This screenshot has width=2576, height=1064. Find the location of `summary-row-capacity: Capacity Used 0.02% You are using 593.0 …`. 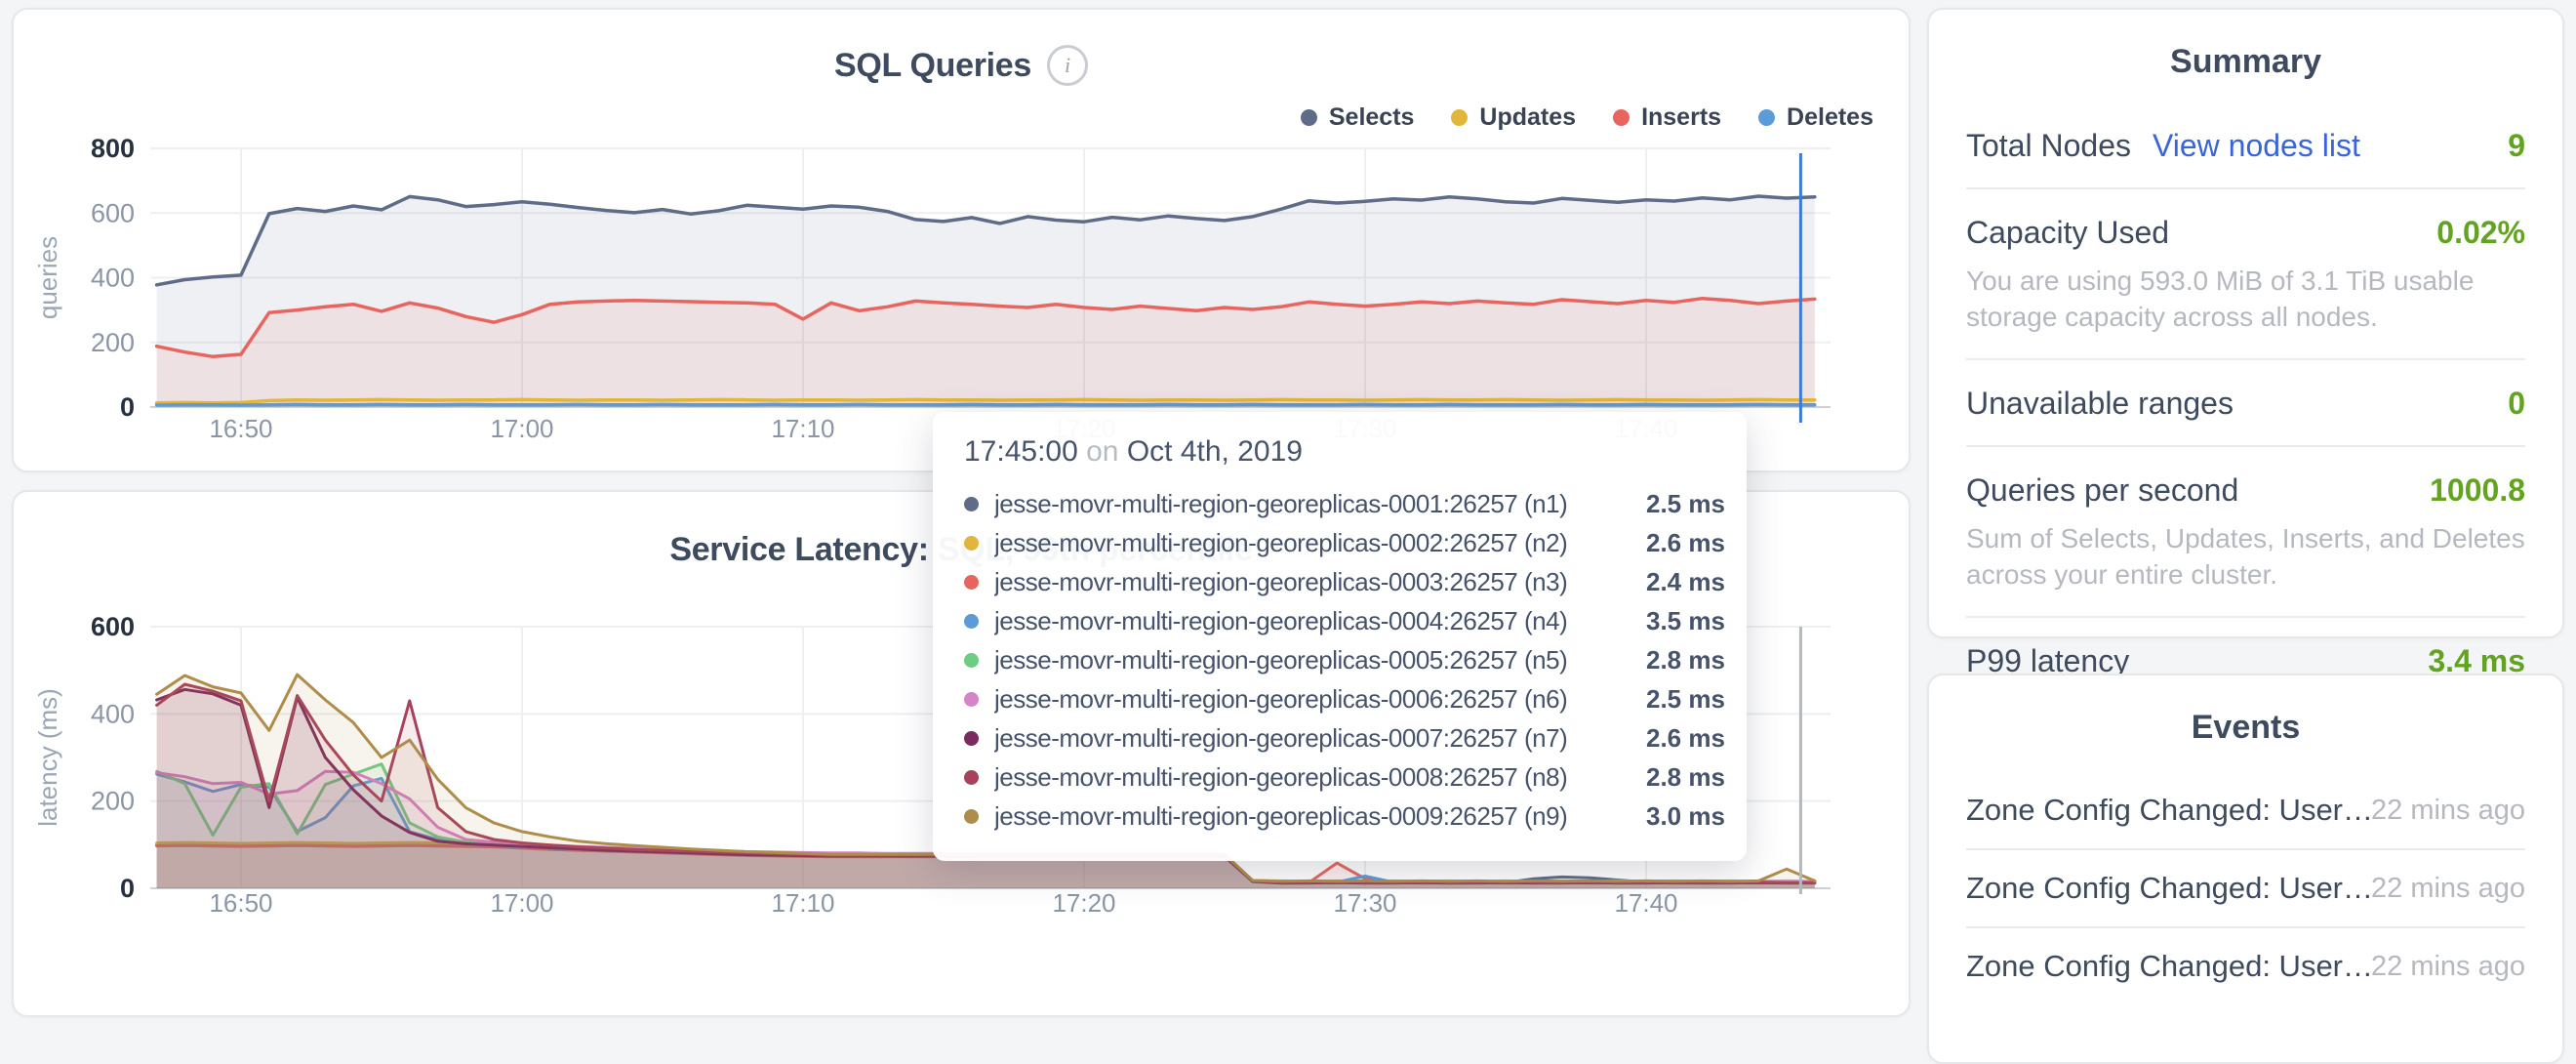

summary-row-capacity: Capacity Used 0.02% You are using 593.0 … is located at coordinates (2245, 274).